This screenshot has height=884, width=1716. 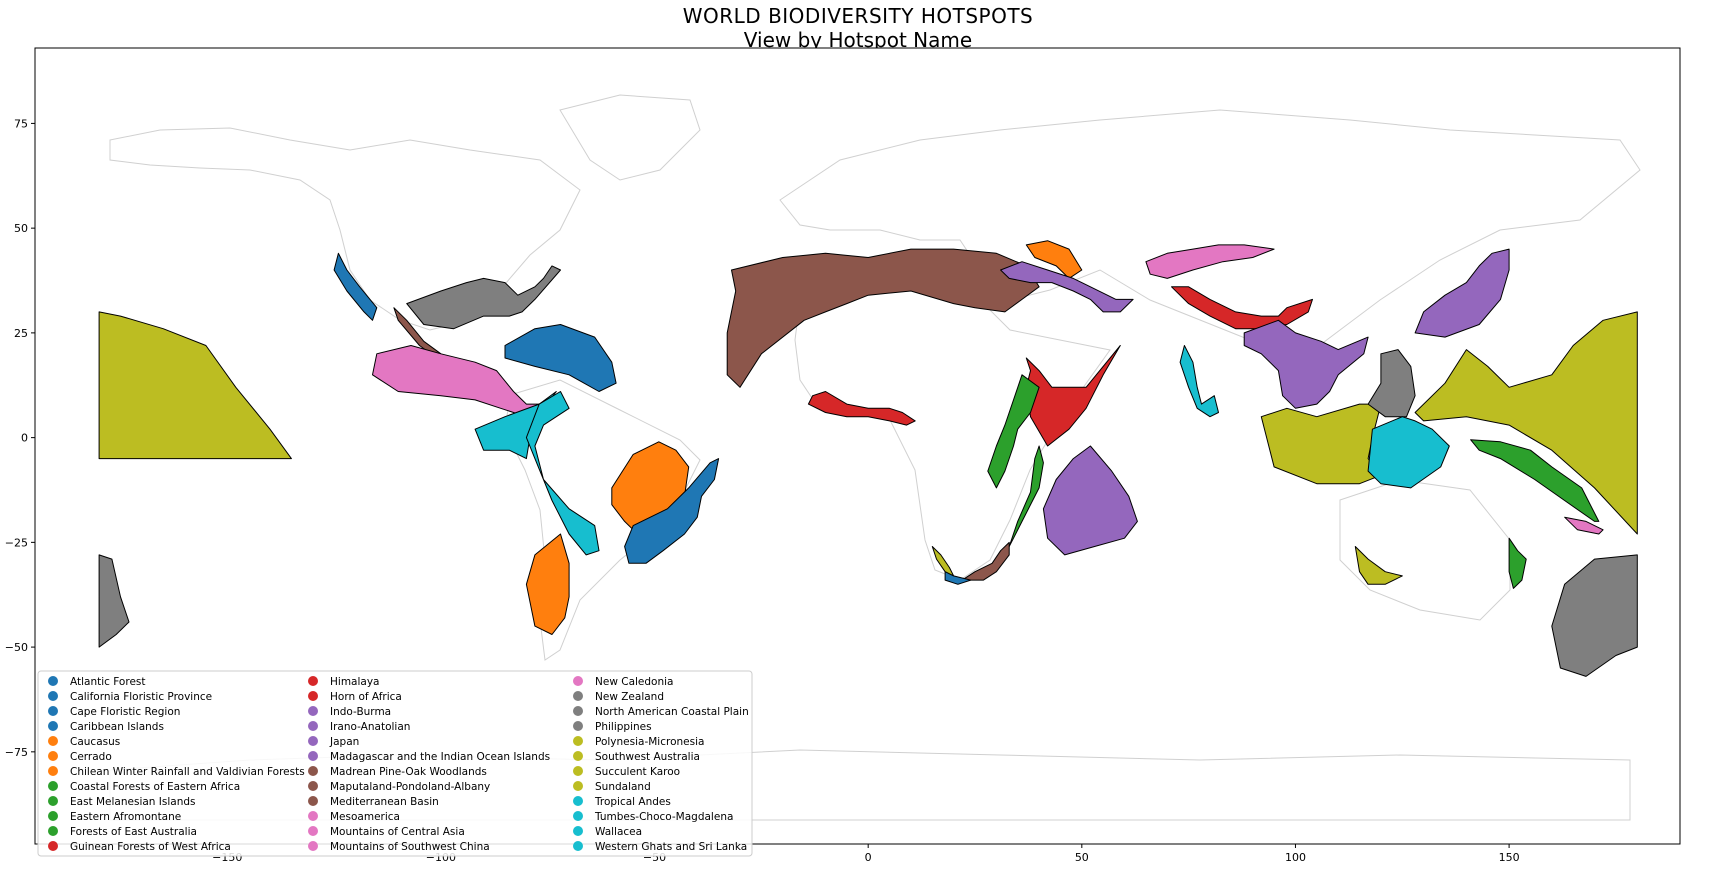 I want to click on y-tick-label: 50, so click(x=21, y=228).